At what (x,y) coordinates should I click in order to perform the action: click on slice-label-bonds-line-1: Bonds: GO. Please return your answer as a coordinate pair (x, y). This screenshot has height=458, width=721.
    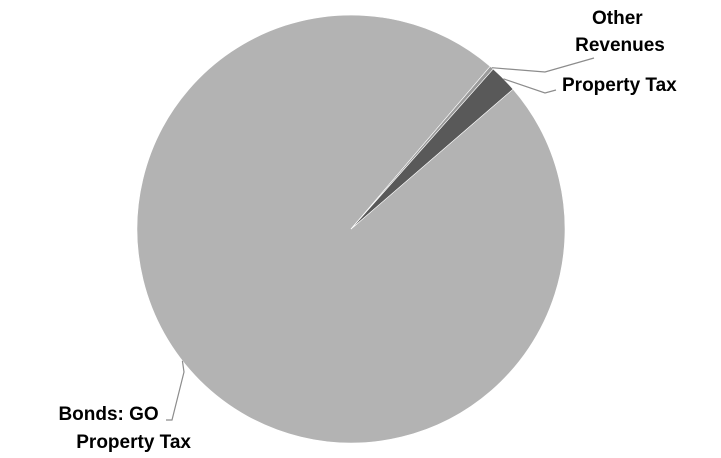
    Looking at the image, I should click on (108, 414).